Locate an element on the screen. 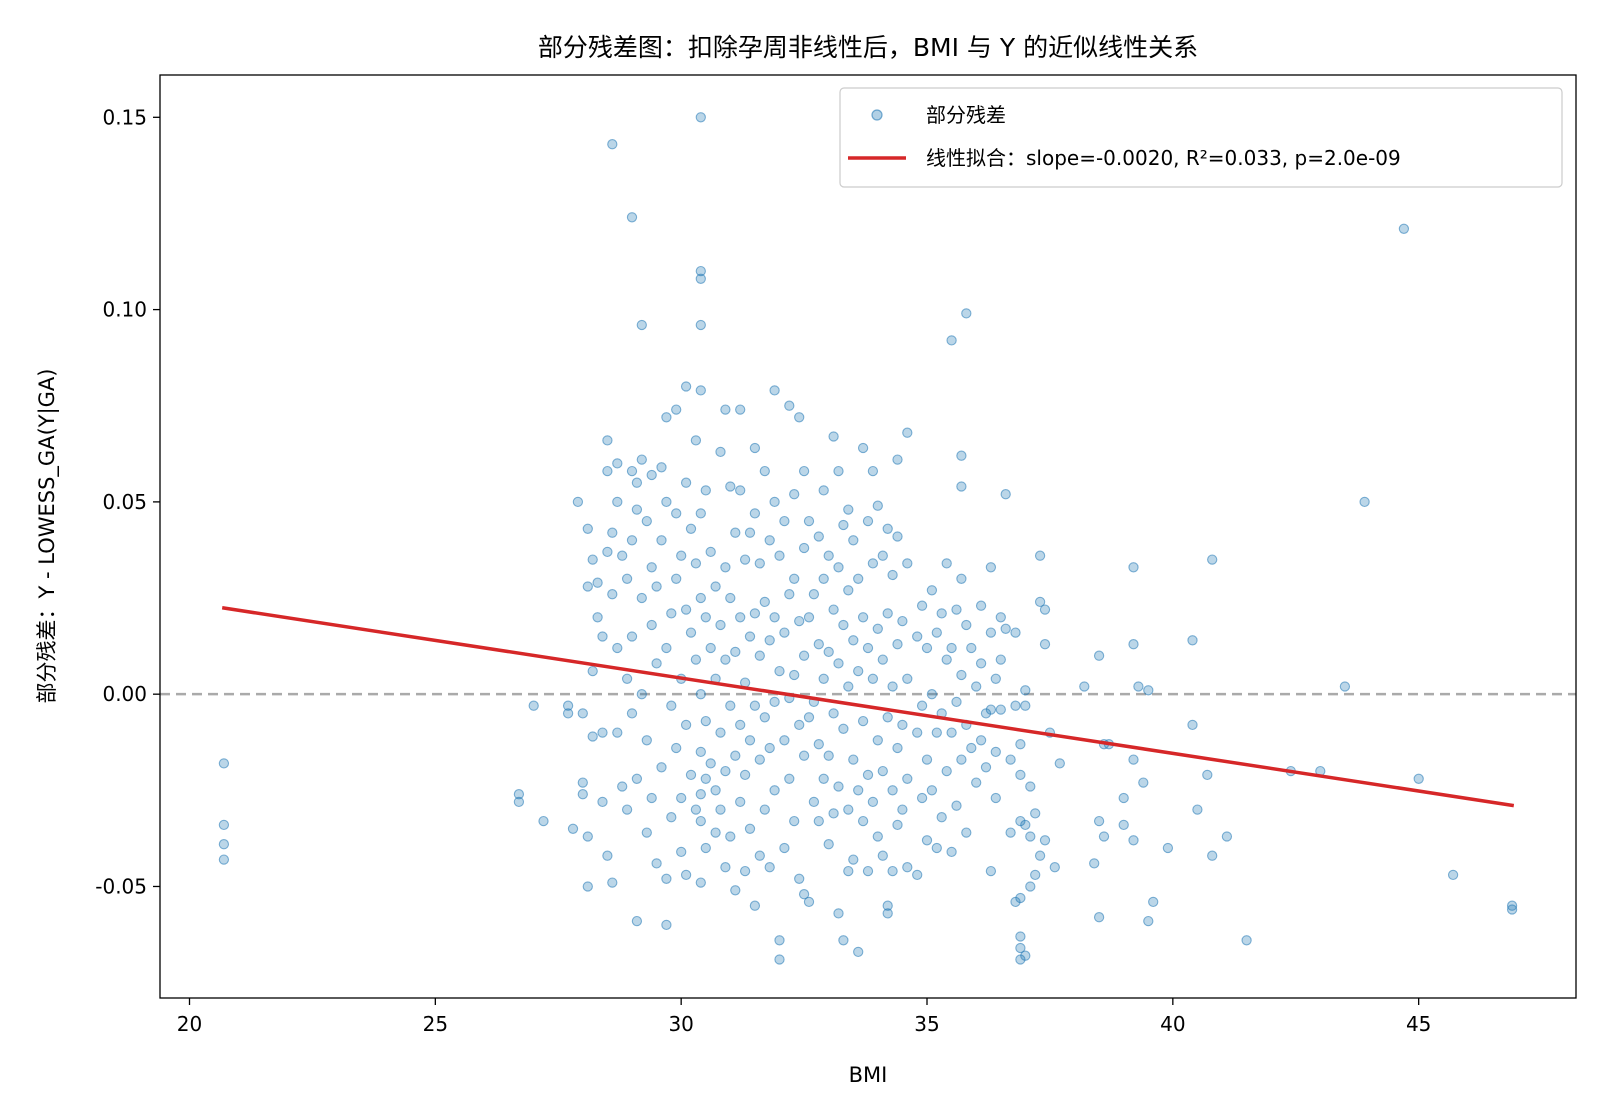  y-tick-label: 0.15 is located at coordinates (124, 117).